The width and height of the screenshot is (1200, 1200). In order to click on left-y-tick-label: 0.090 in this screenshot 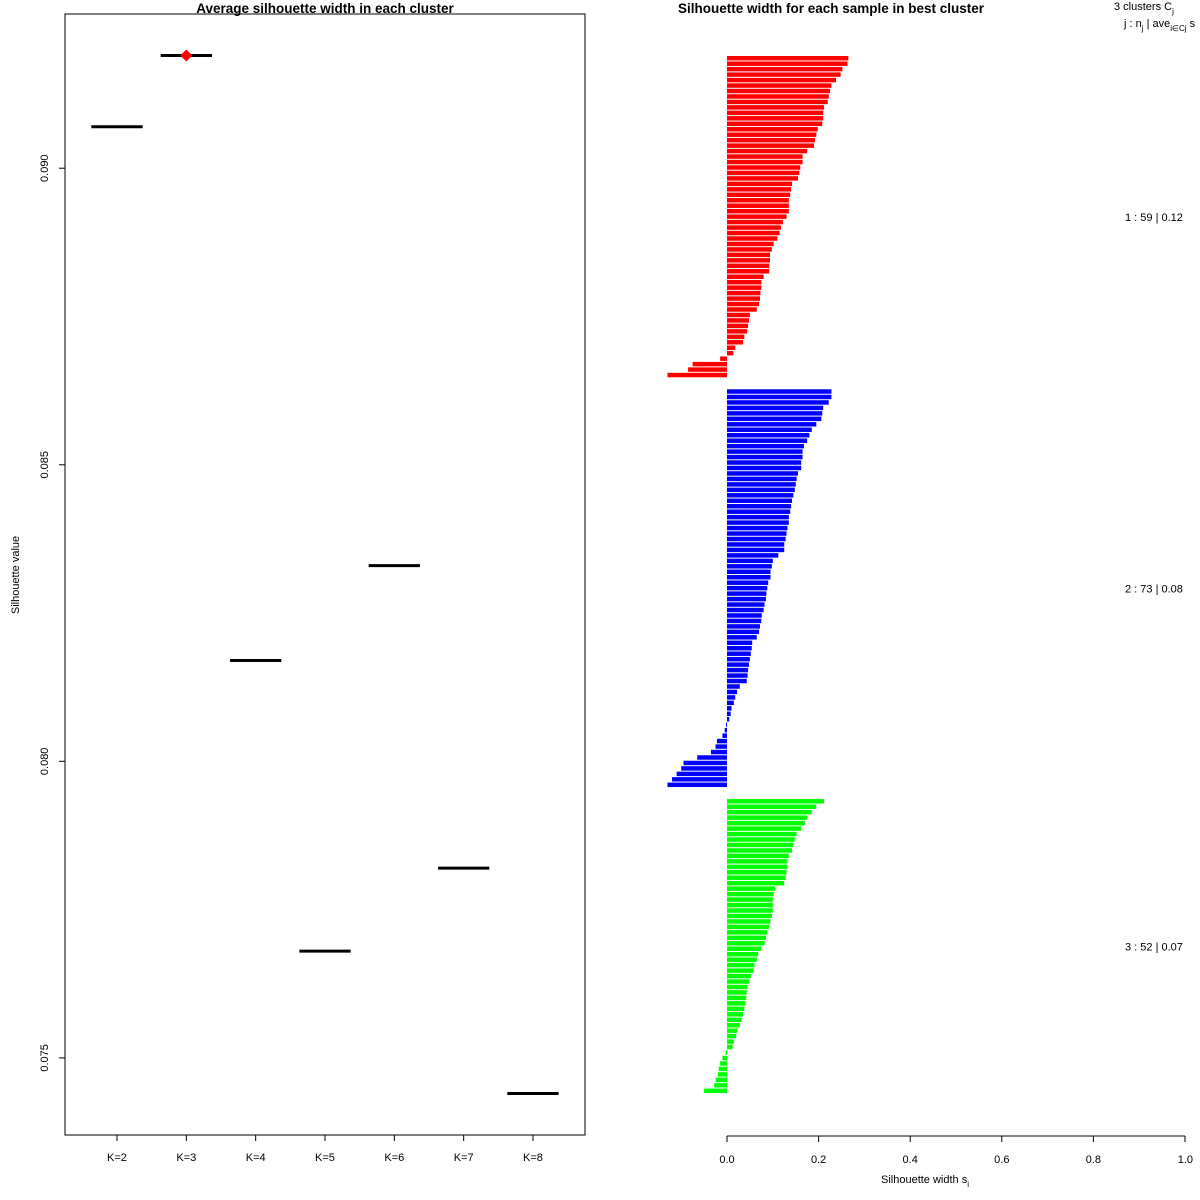, I will do `click(45, 168)`.